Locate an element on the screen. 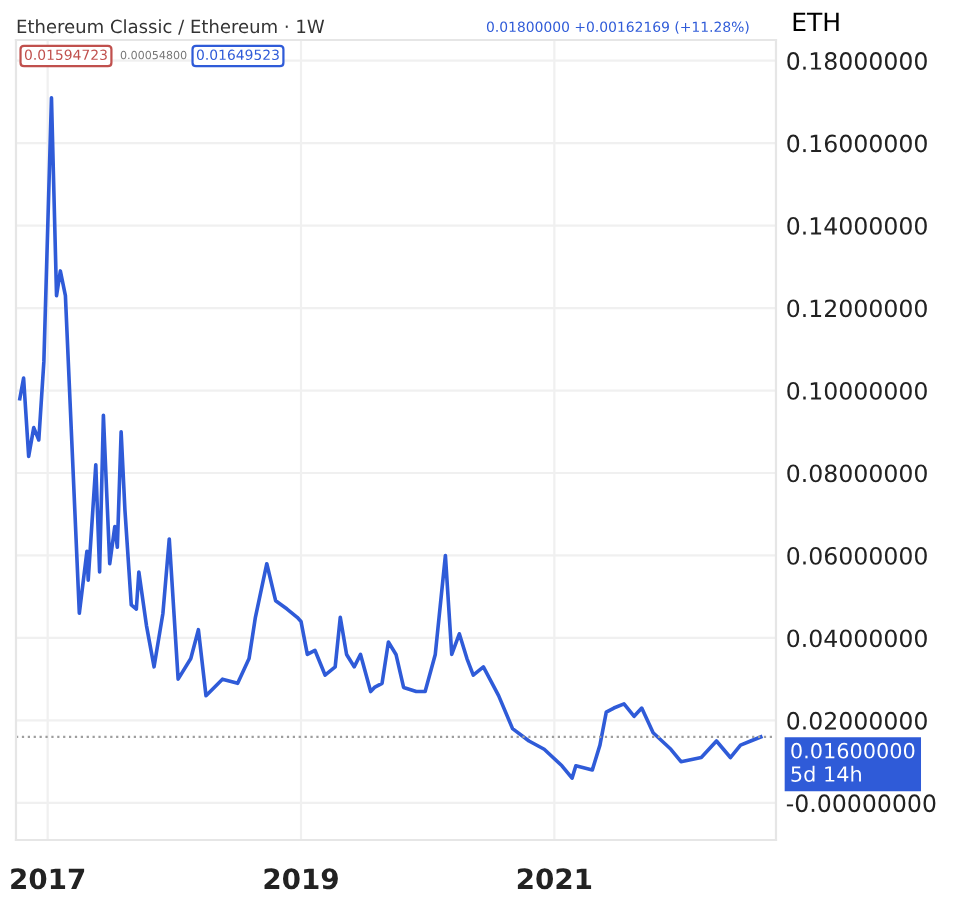  y-tick-label: 0.02000000 is located at coordinates (857, 720).